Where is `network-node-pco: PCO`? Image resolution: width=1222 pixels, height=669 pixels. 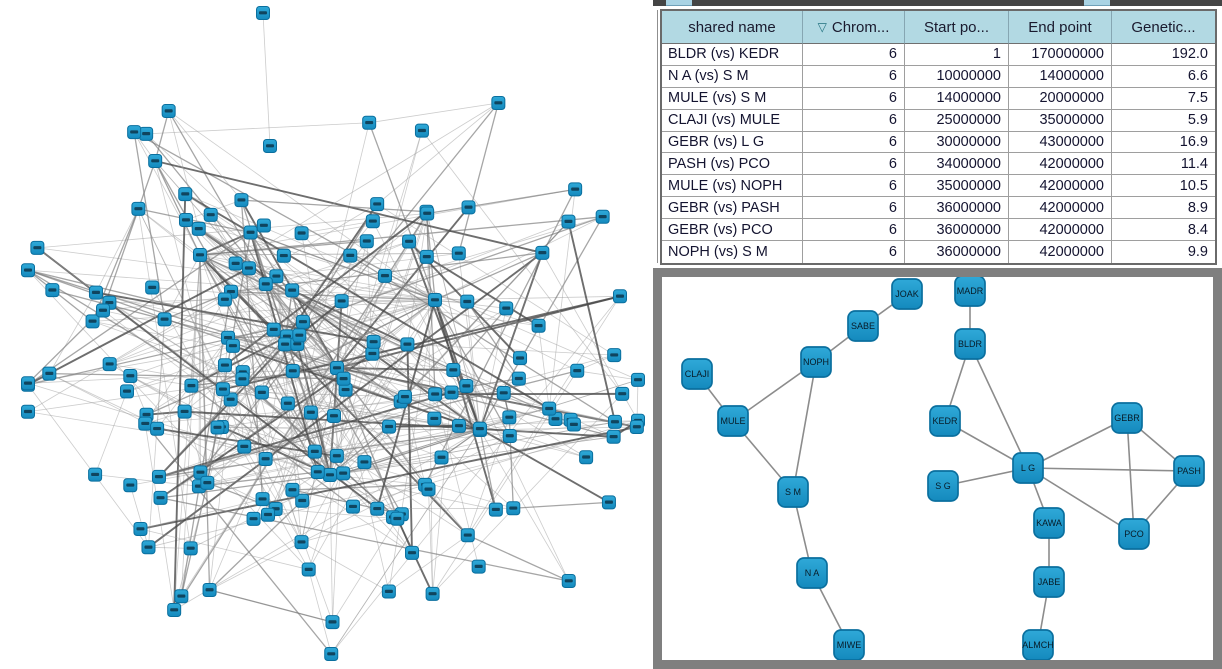 network-node-pco: PCO is located at coordinates (1134, 534).